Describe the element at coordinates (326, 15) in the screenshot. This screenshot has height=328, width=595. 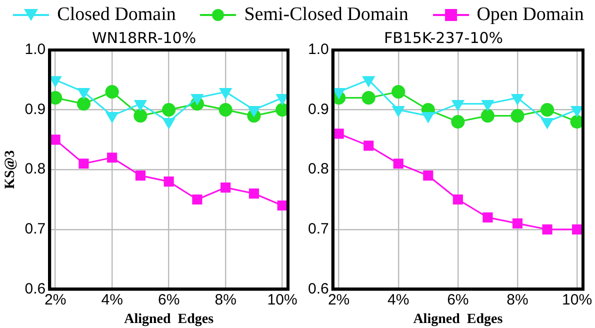
I see `legend-label: Semi-Closed Domain` at that location.